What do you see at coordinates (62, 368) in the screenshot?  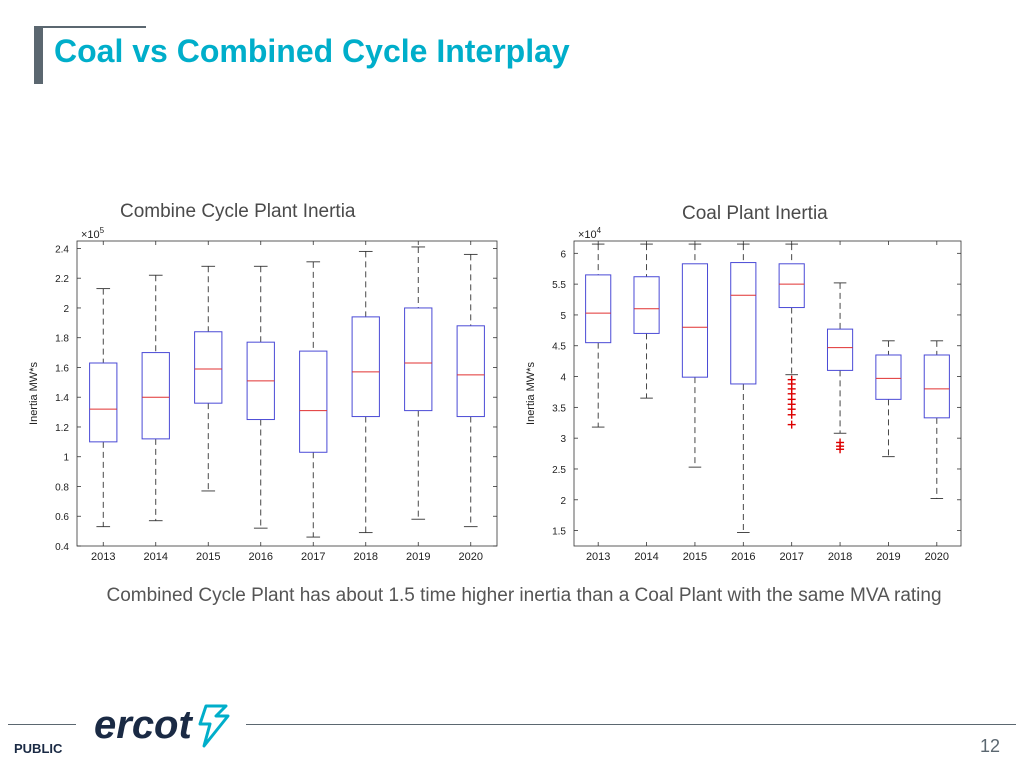 I see `cc-ytick-label: 1.6` at bounding box center [62, 368].